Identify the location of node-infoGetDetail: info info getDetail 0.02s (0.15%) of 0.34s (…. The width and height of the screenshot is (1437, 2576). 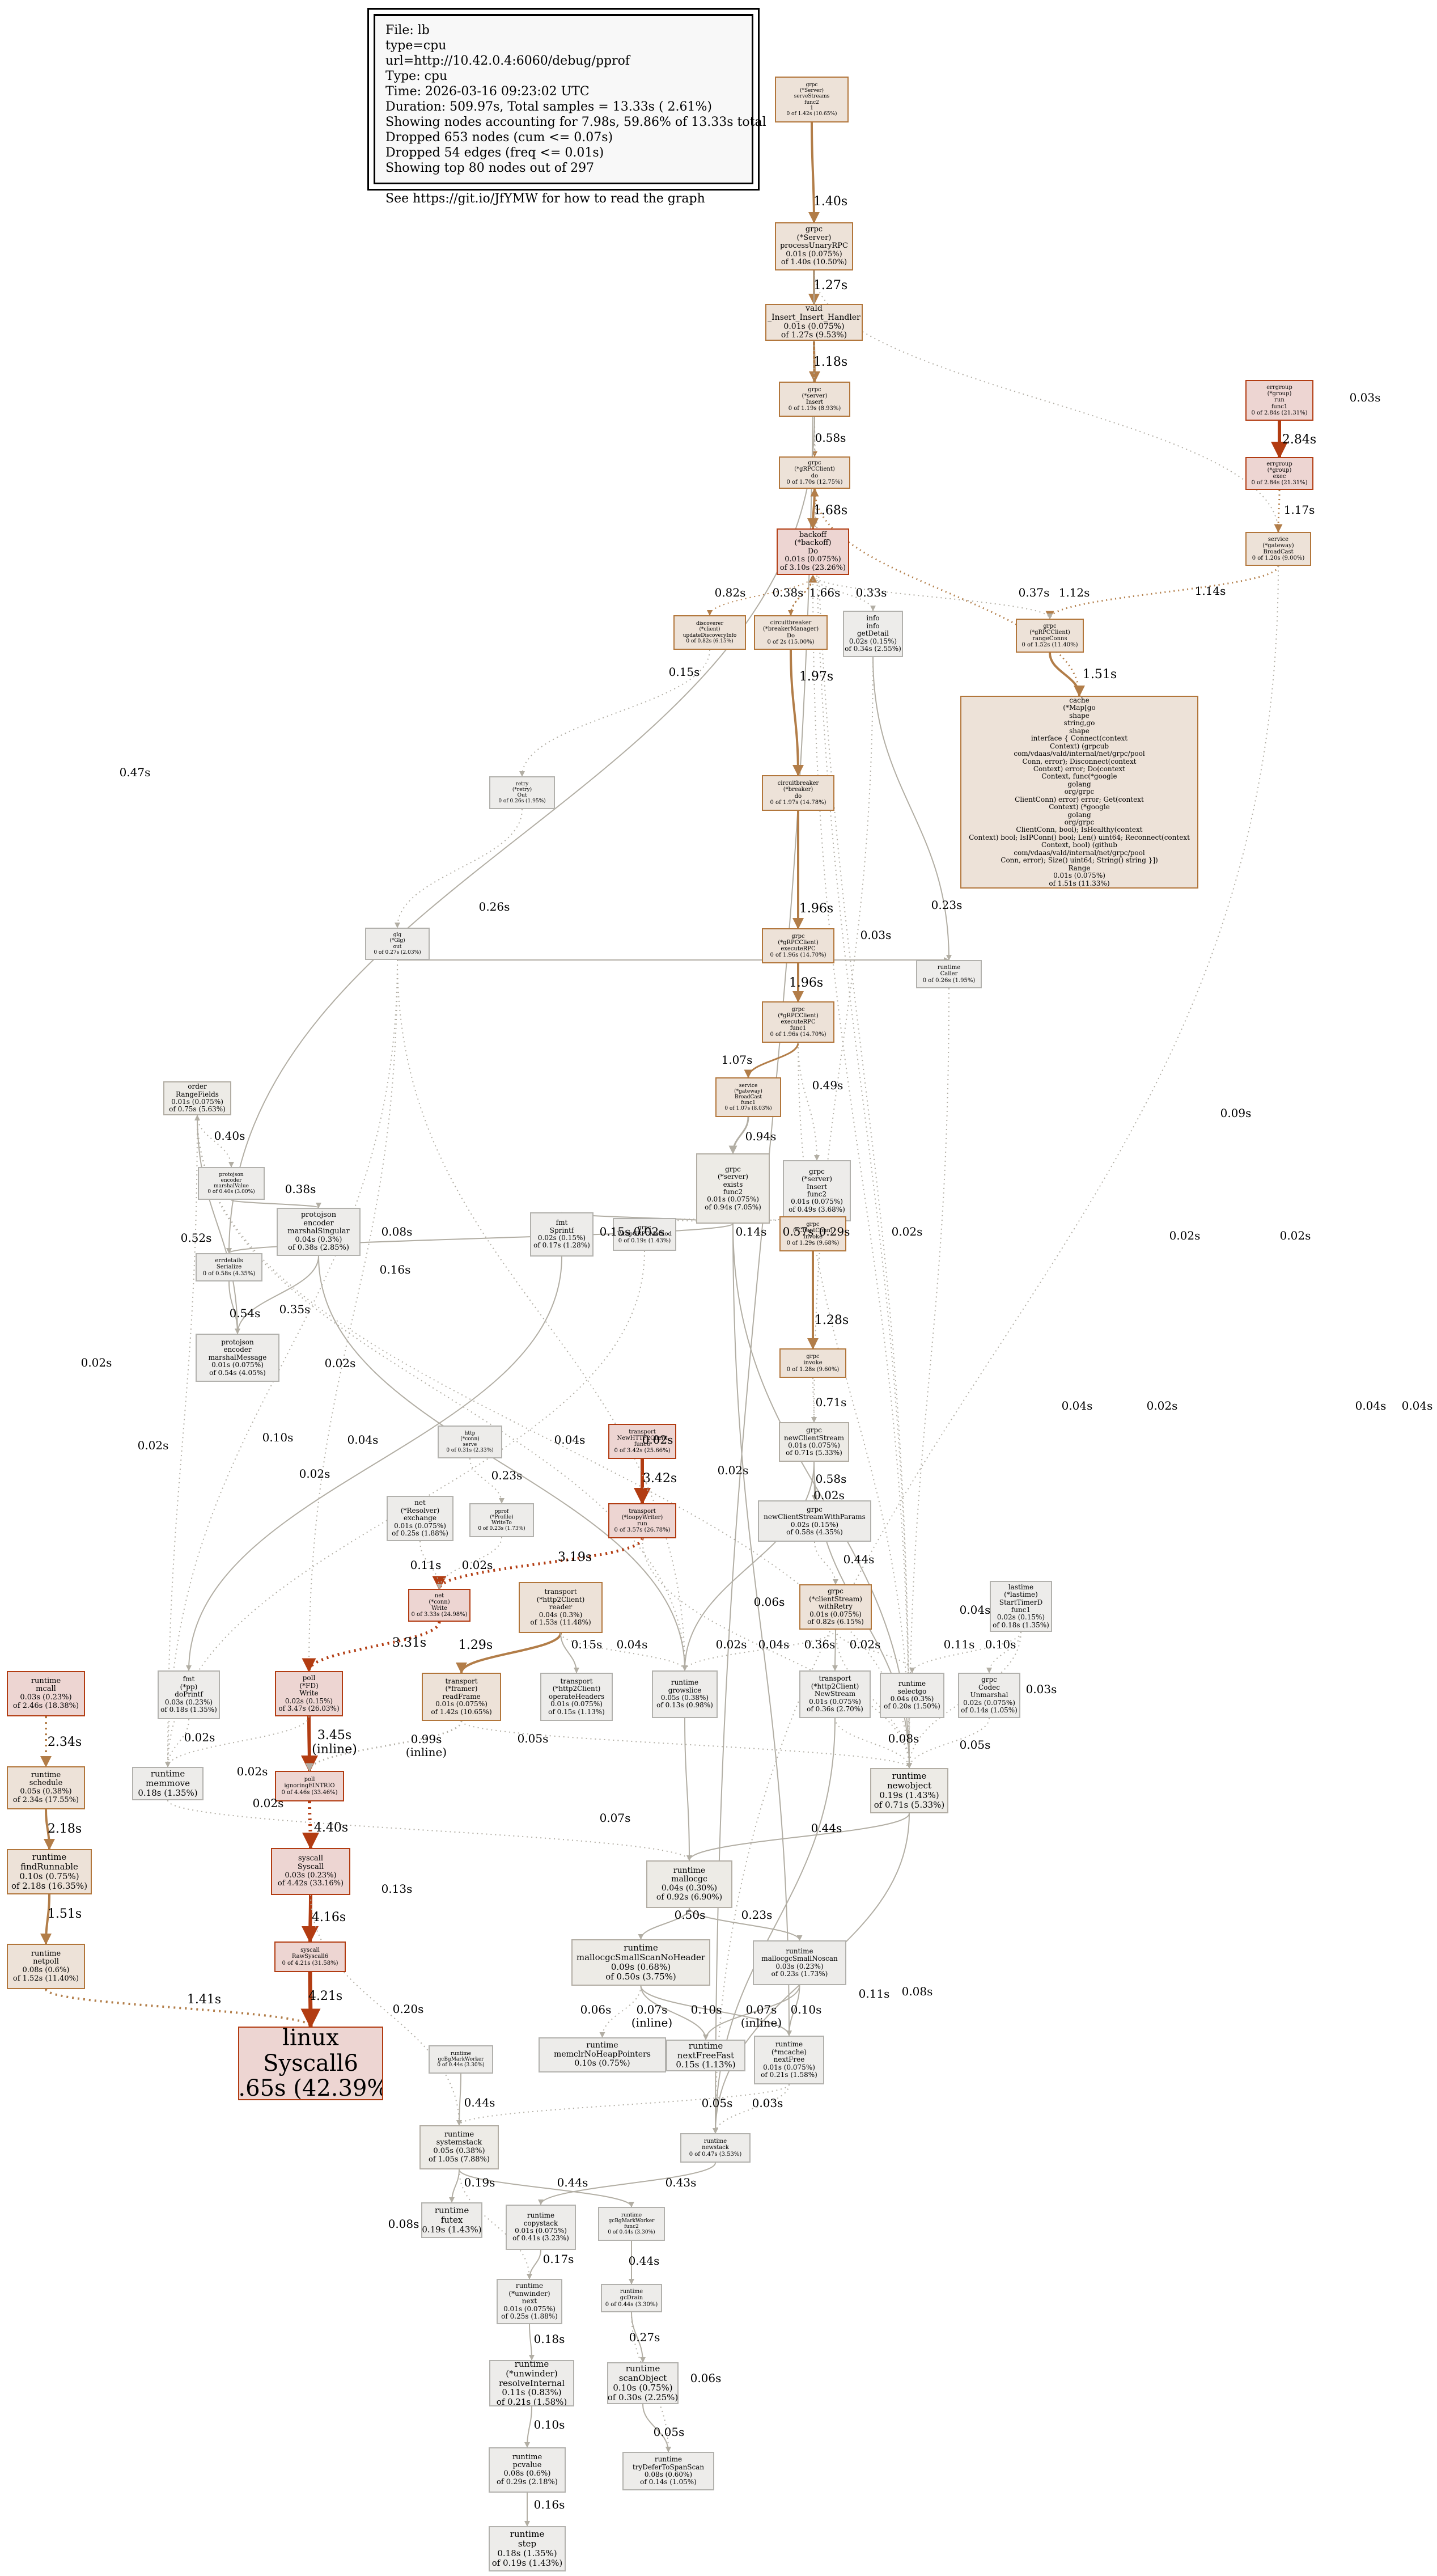
(873, 634).